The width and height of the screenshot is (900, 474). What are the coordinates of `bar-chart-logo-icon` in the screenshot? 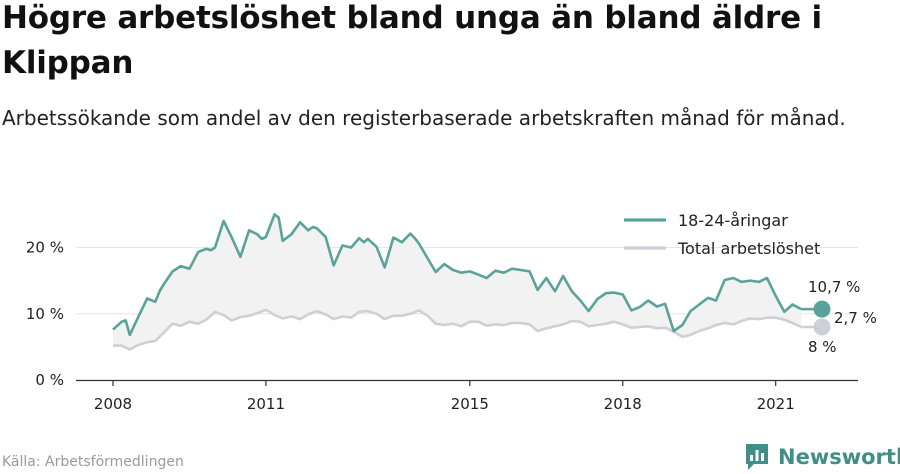 It's located at (757, 457).